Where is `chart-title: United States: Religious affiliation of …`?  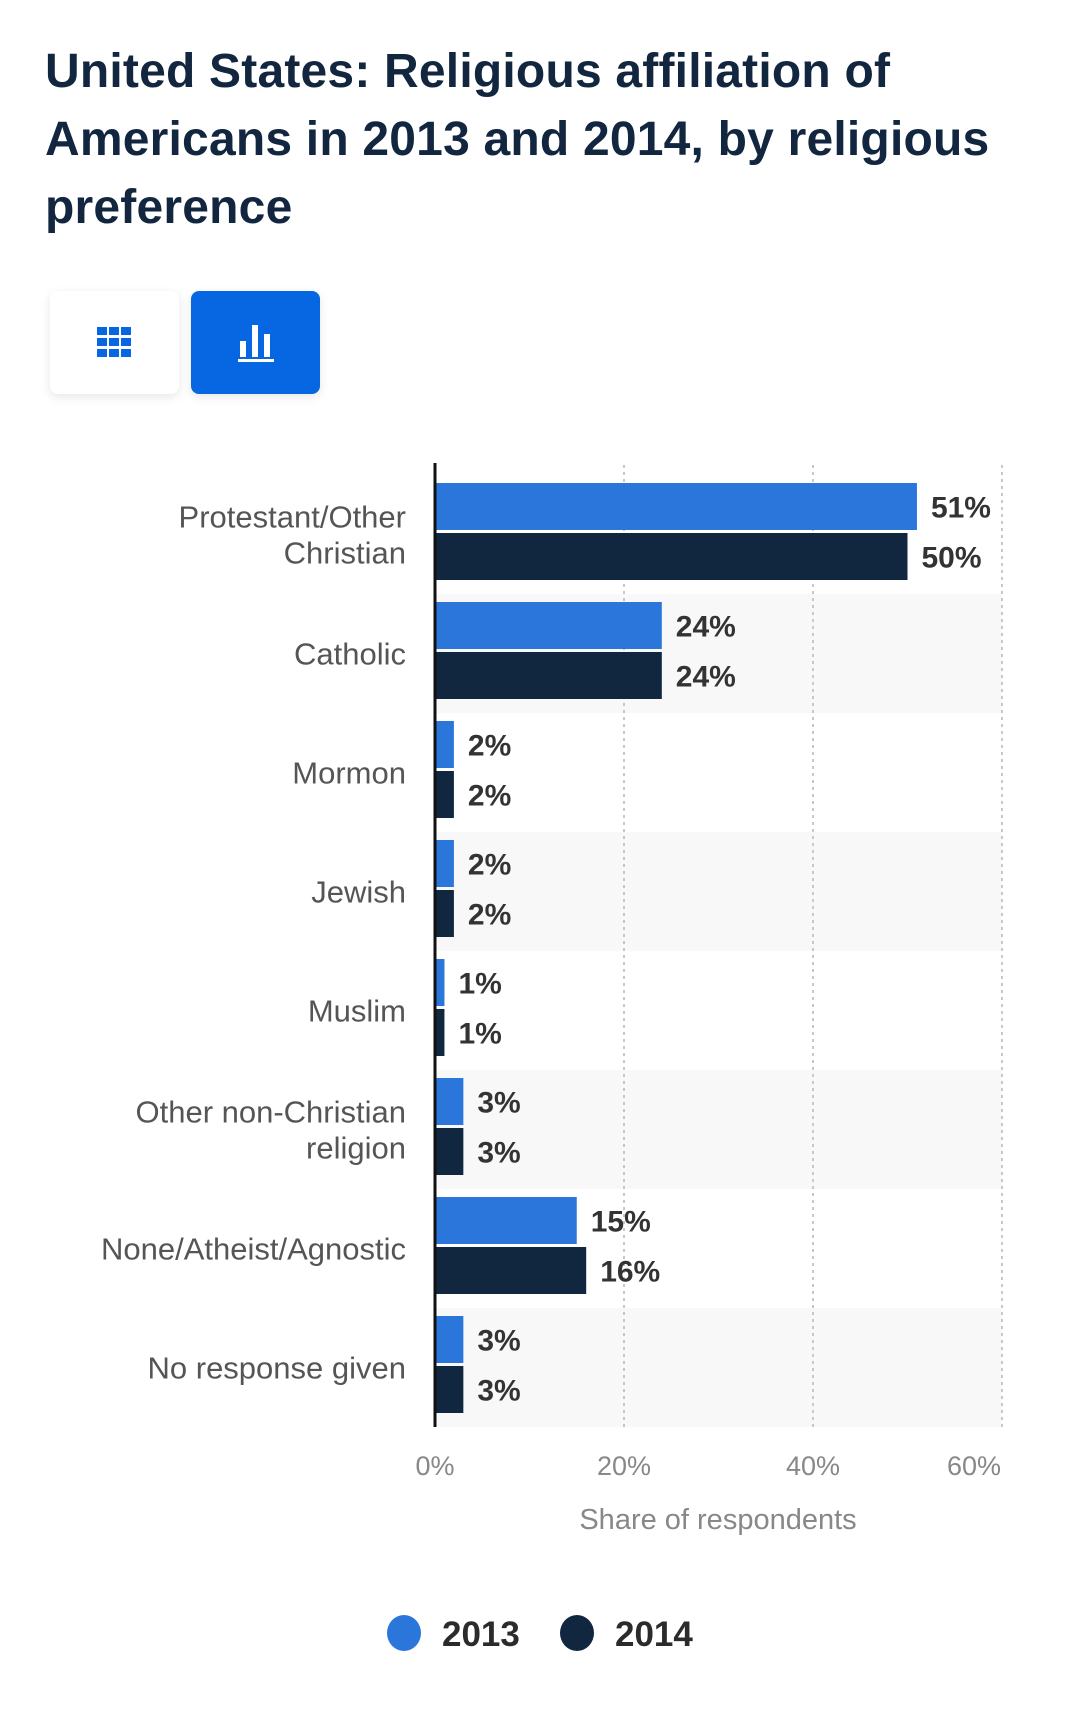
chart-title: United States: Religious affiliation of … is located at coordinates (517, 139).